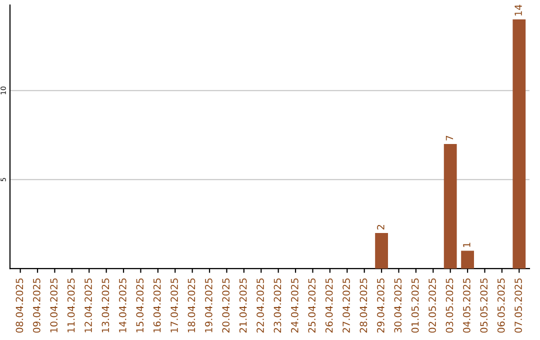 The image size is (540, 340). What do you see at coordinates (364, 305) in the screenshot?
I see `x-tick-label: 28.04.2025` at bounding box center [364, 305].